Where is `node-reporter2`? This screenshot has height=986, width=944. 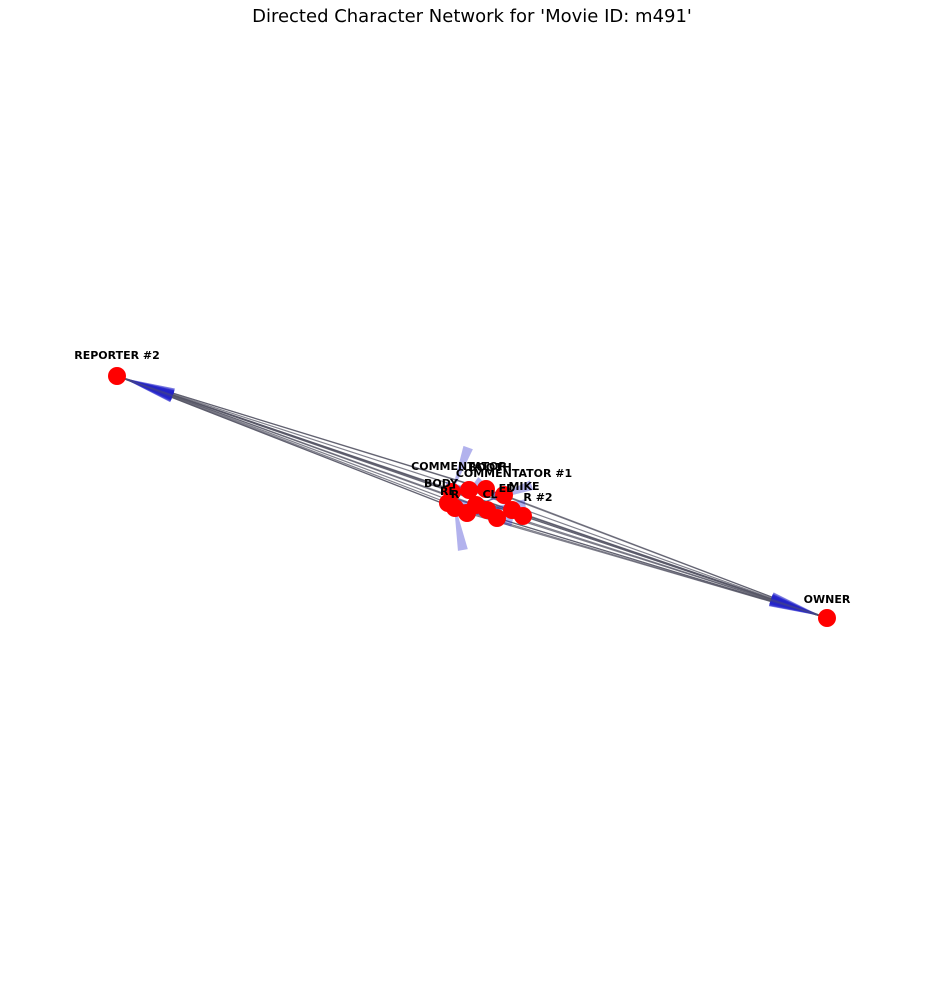
node-reporter2 is located at coordinates (117, 376).